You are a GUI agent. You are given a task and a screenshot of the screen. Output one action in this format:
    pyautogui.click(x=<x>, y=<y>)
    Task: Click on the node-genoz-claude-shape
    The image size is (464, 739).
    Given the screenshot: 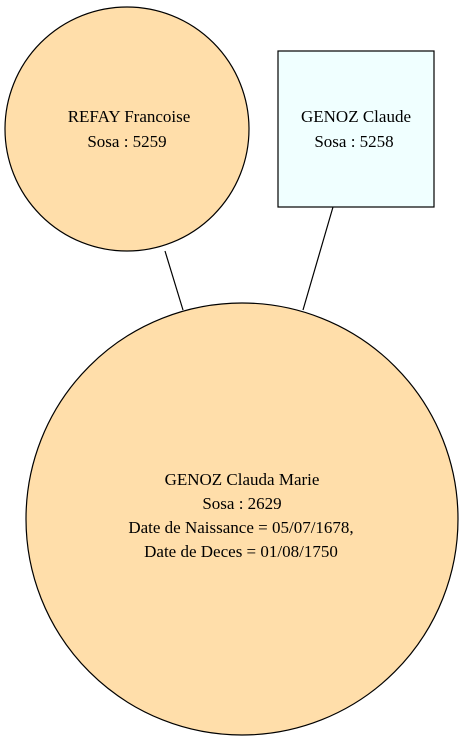 What is the action you would take?
    pyautogui.click(x=356, y=129)
    